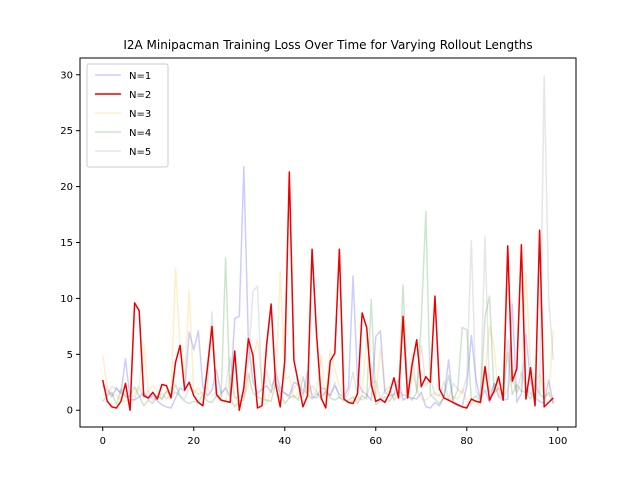 This screenshot has width=640, height=480. Describe the element at coordinates (103, 441) in the screenshot. I see `x-tick-label: 0` at that location.